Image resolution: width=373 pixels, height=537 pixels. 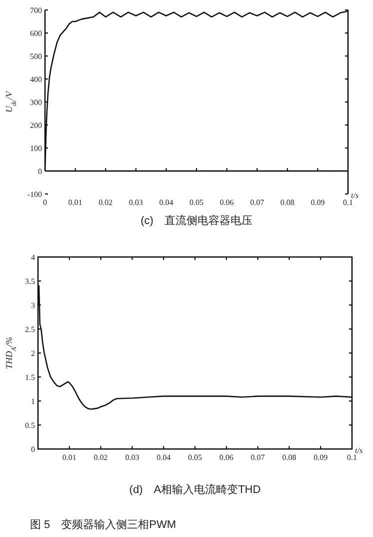 What do you see at coordinates (30, 425) in the screenshot?
I see `y-tick-label: 0.5` at bounding box center [30, 425].